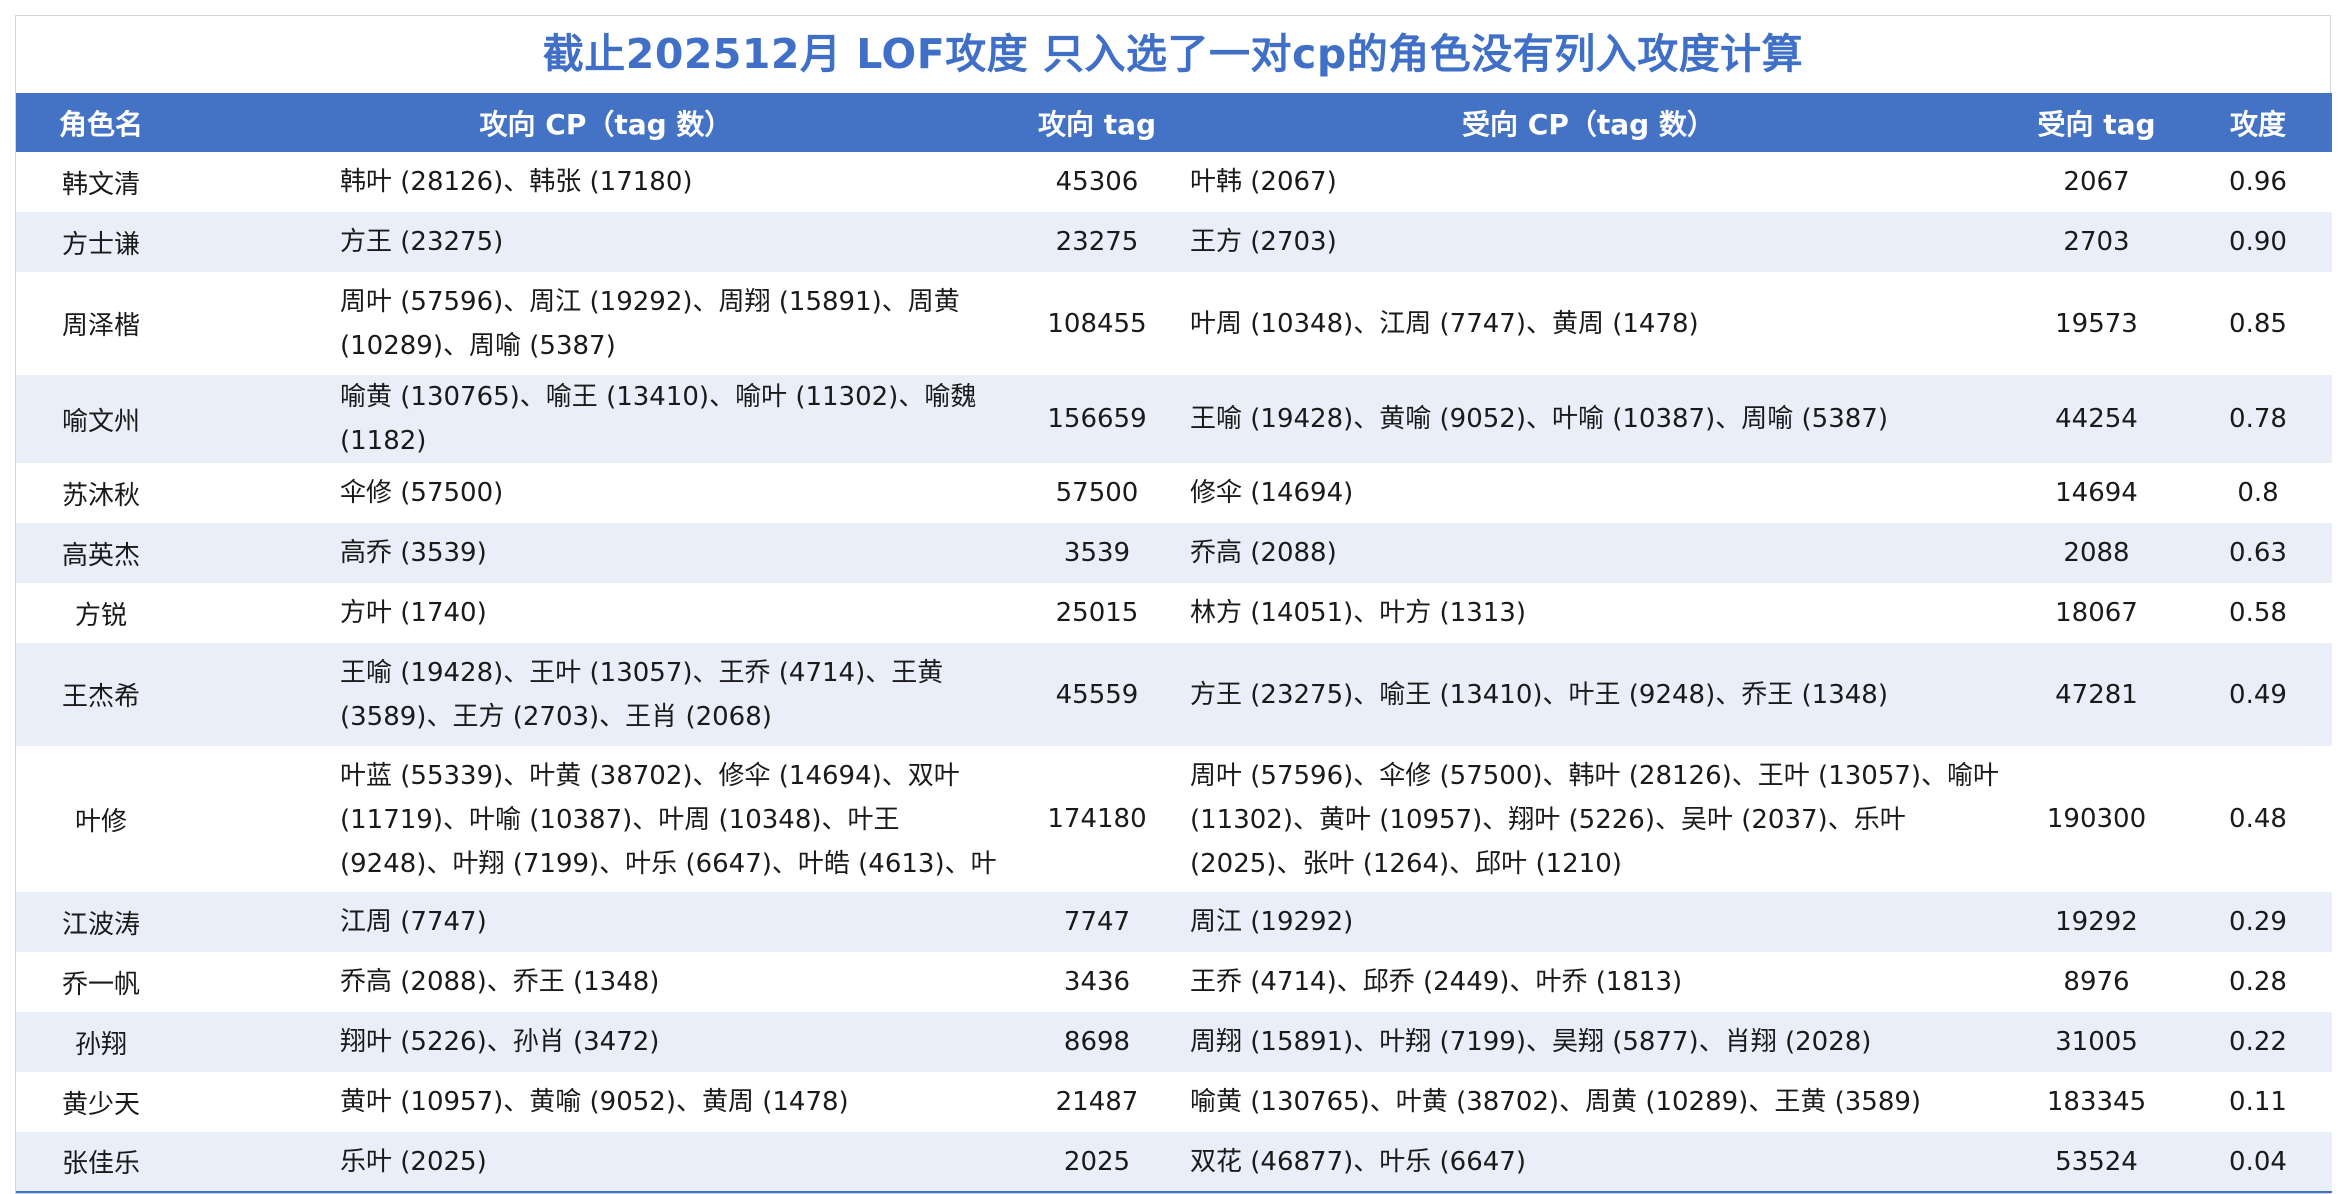 This screenshot has height=1194, width=2346. I want to click on cell-bottom-cp: 叶周 (10348)、江周 (7747)、黄周 (1478), so click(1588, 323).